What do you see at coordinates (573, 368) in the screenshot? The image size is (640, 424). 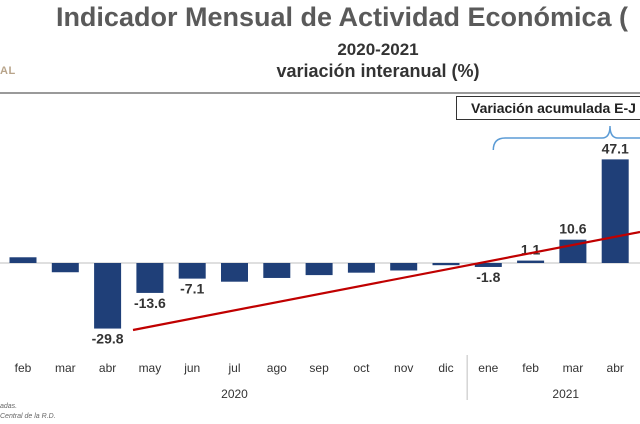 I see `x-tick-label-13: mar` at bounding box center [573, 368].